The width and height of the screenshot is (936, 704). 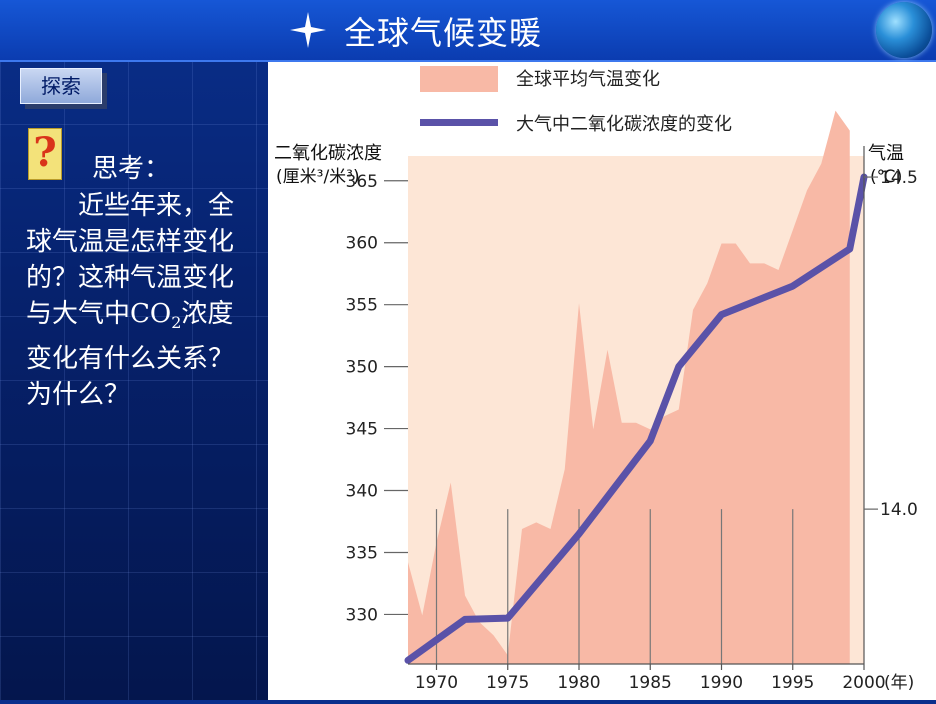 I want to click on right-axis-unit: (℃), so click(x=886, y=177).